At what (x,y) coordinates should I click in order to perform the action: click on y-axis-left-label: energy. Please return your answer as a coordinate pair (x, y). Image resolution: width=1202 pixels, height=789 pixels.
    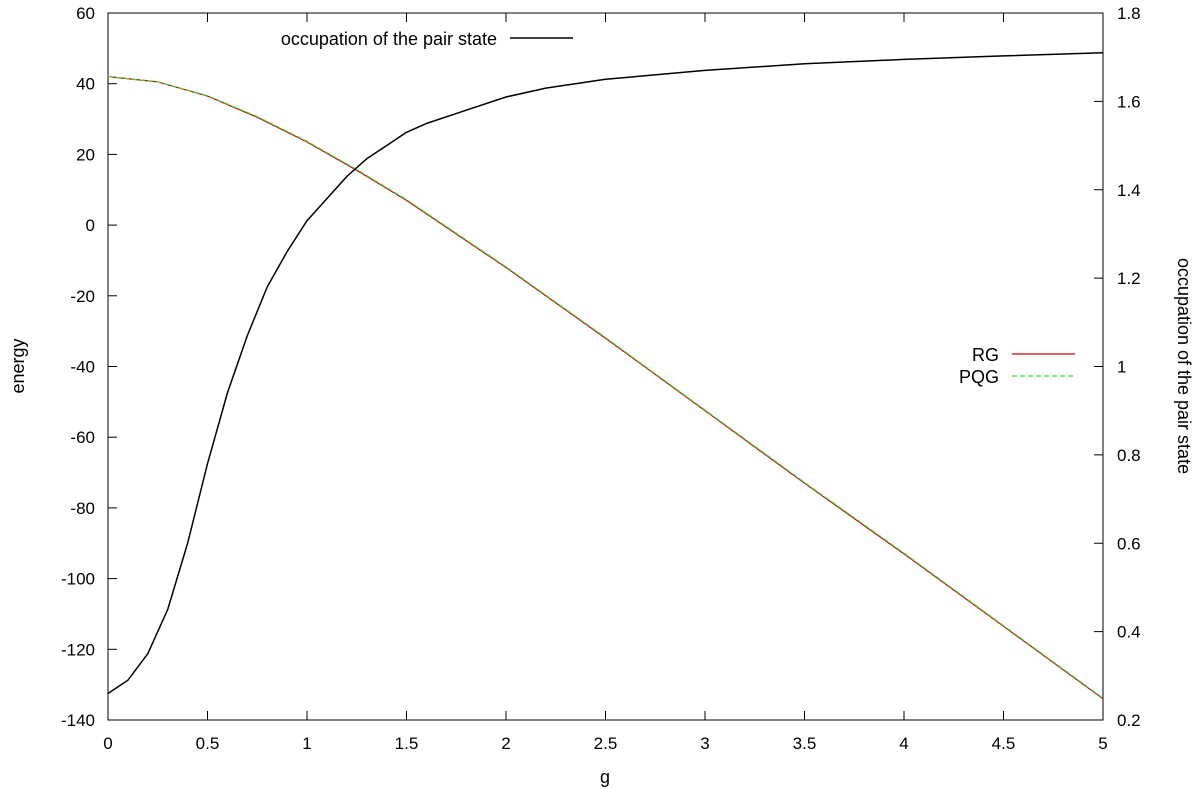
    Looking at the image, I should click on (18, 365).